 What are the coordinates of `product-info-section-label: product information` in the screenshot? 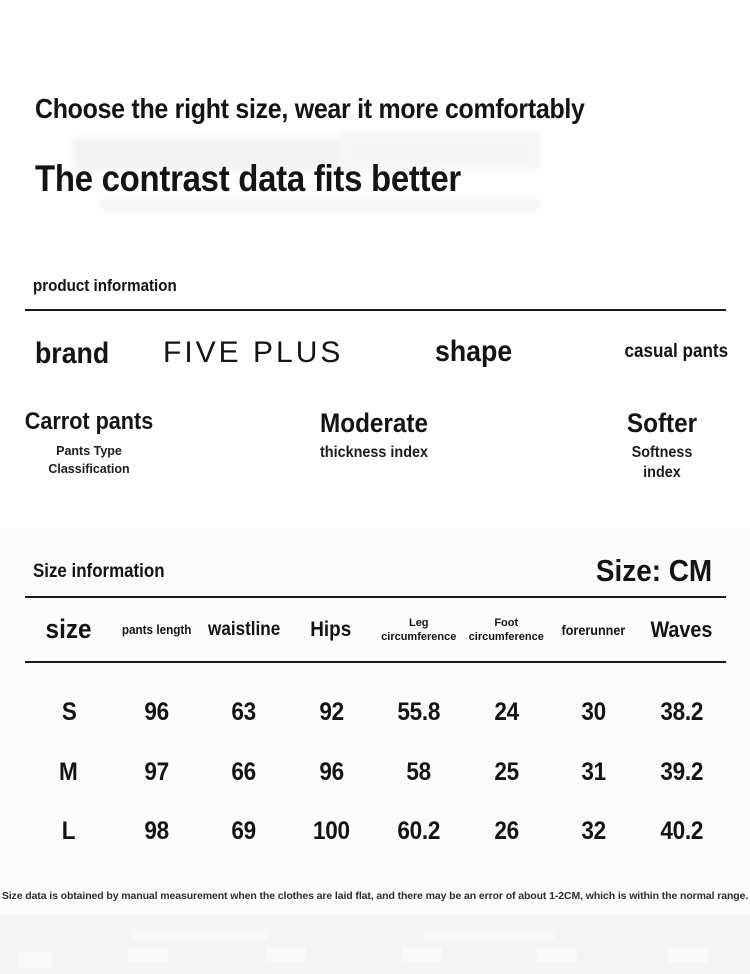 It's located at (105, 285).